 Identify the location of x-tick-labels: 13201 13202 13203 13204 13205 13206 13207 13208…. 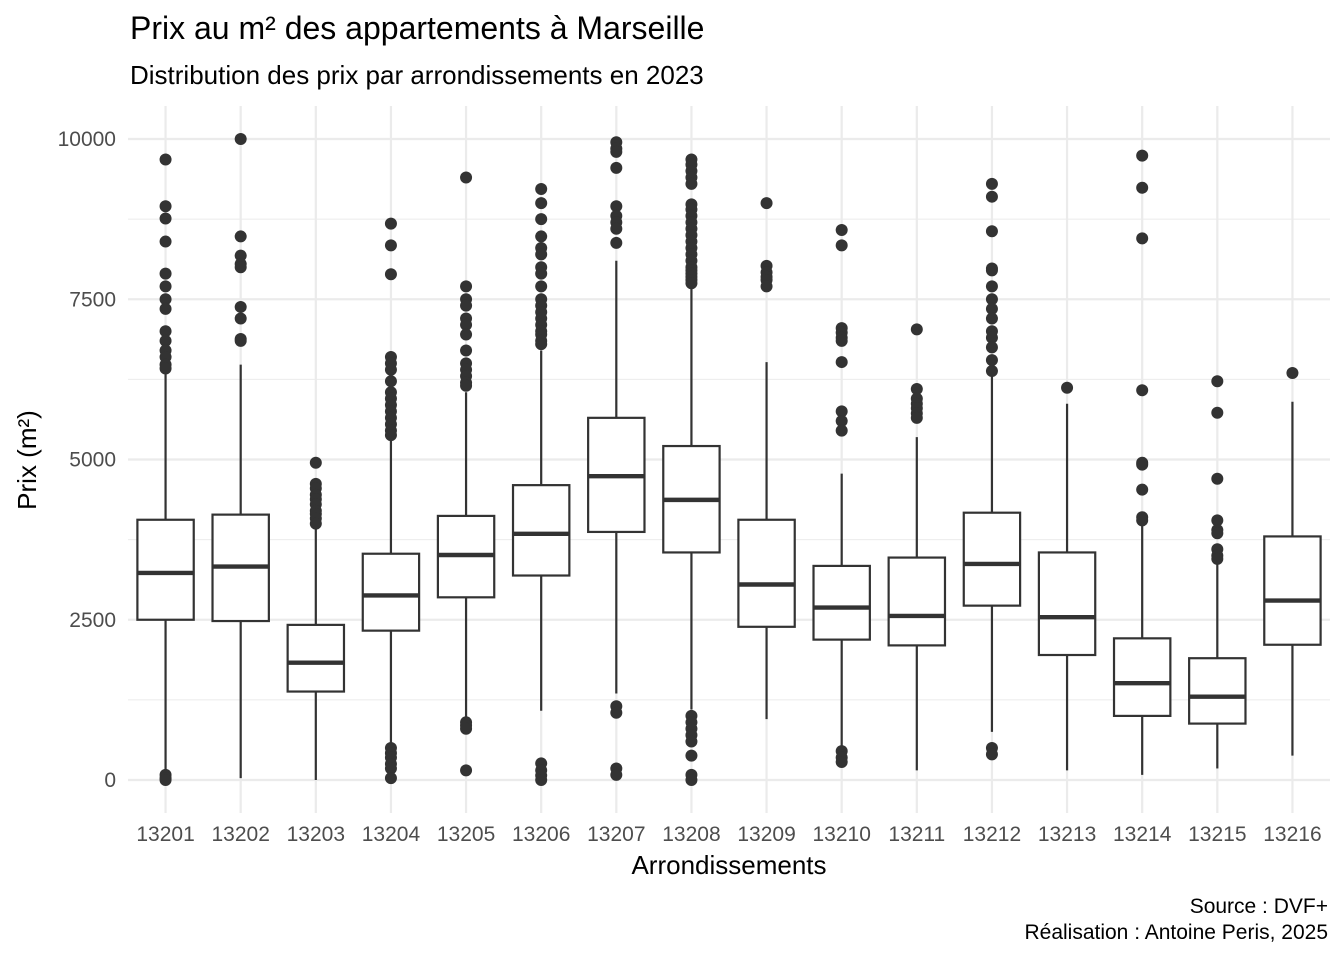
(728, 834).